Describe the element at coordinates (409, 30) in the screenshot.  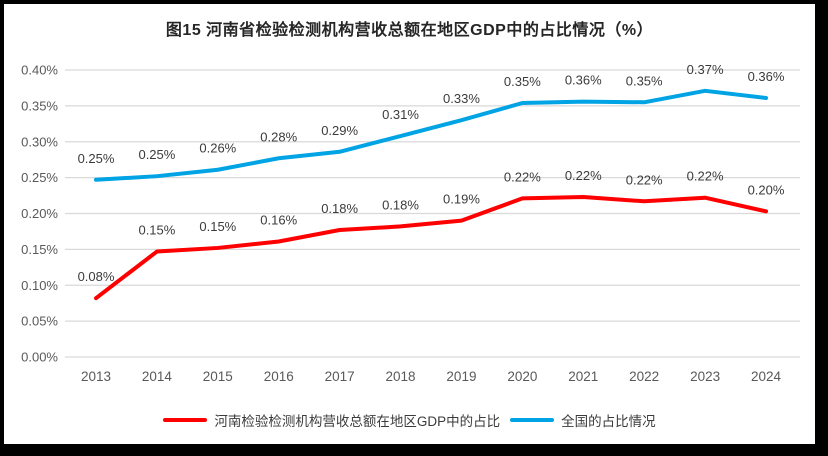
I see `chart-title: 图15 河南省检验检测机构营收总额在地区GDP中的占比情况（%）` at that location.